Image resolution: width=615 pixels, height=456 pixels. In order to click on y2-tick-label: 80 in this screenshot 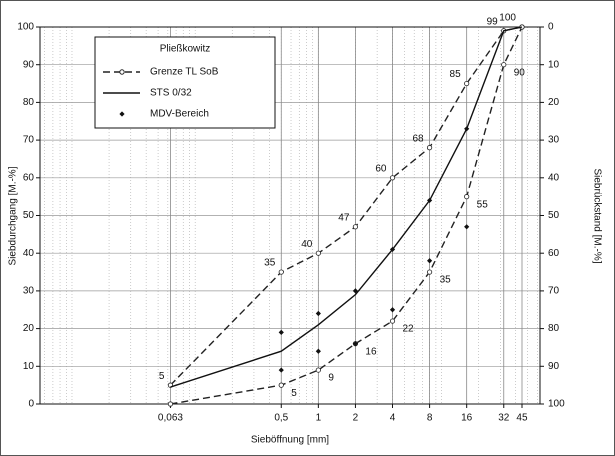, I will do `click(554, 328)`.